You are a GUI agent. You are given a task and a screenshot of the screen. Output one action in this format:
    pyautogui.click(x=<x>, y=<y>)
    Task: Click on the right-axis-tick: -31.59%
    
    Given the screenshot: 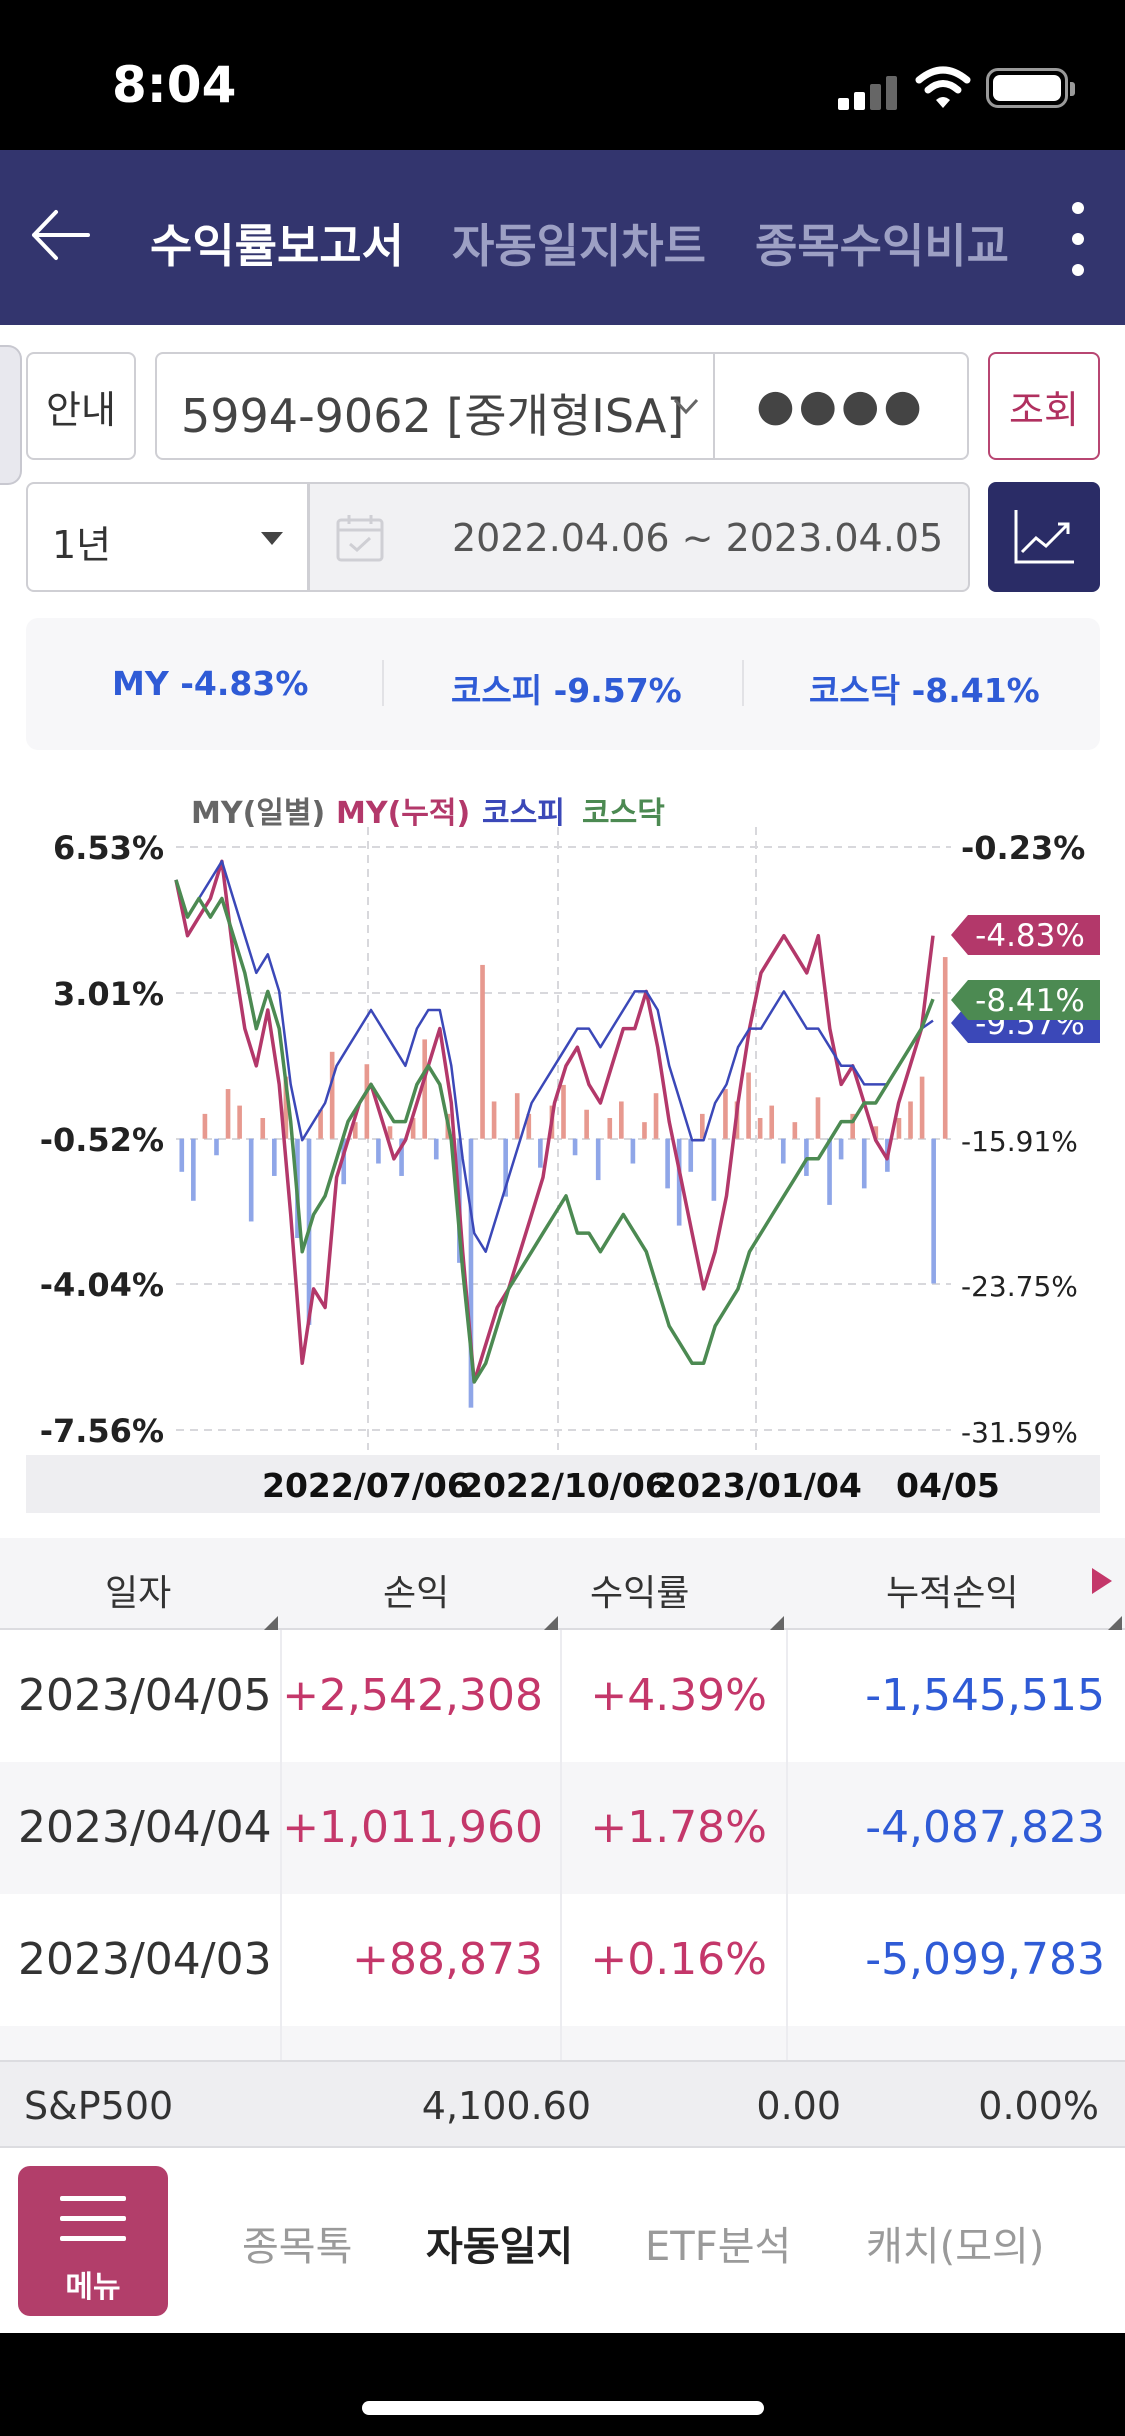 What is the action you would take?
    pyautogui.click(x=1019, y=1432)
    